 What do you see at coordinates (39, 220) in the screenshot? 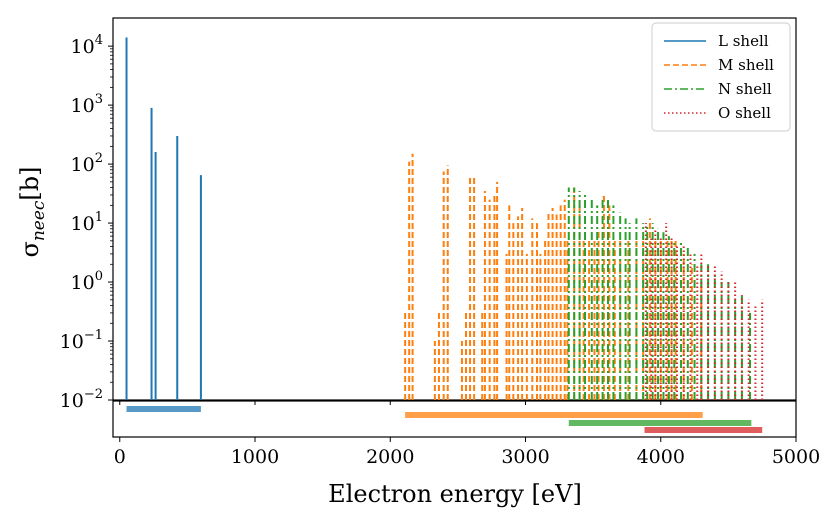
I see `y-axis-label-subscript: neec` at bounding box center [39, 220].